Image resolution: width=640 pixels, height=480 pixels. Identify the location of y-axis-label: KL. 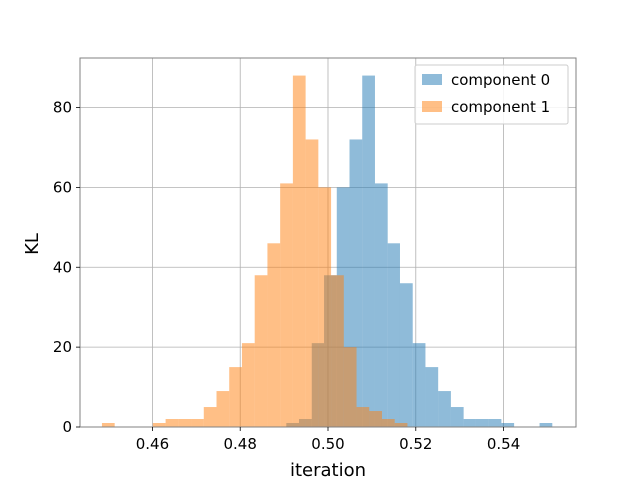
(32, 244).